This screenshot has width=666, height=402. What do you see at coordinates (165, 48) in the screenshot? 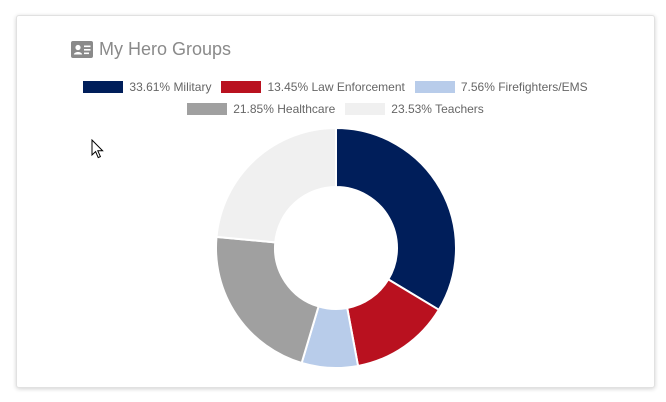
I see `card-title: My Hero Groups` at bounding box center [165, 48].